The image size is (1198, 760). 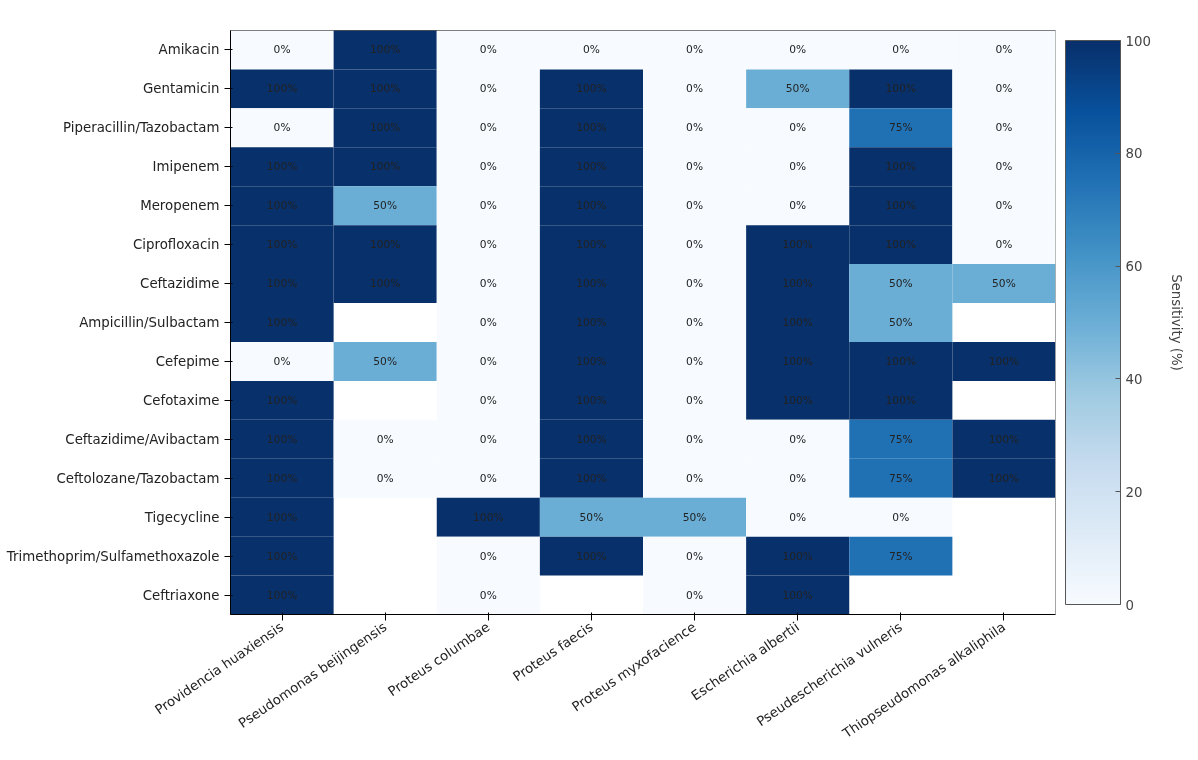 What do you see at coordinates (181, 595) in the screenshot?
I see `y-tick-label: Ceftriaxone` at bounding box center [181, 595].